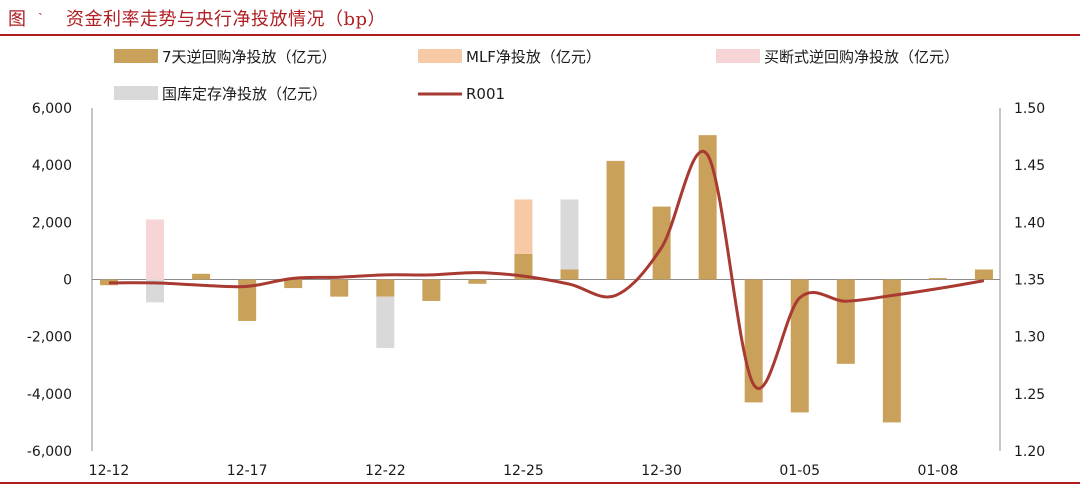  What do you see at coordinates (40, 8) in the screenshot?
I see `figure-mark: ˎ` at bounding box center [40, 8].